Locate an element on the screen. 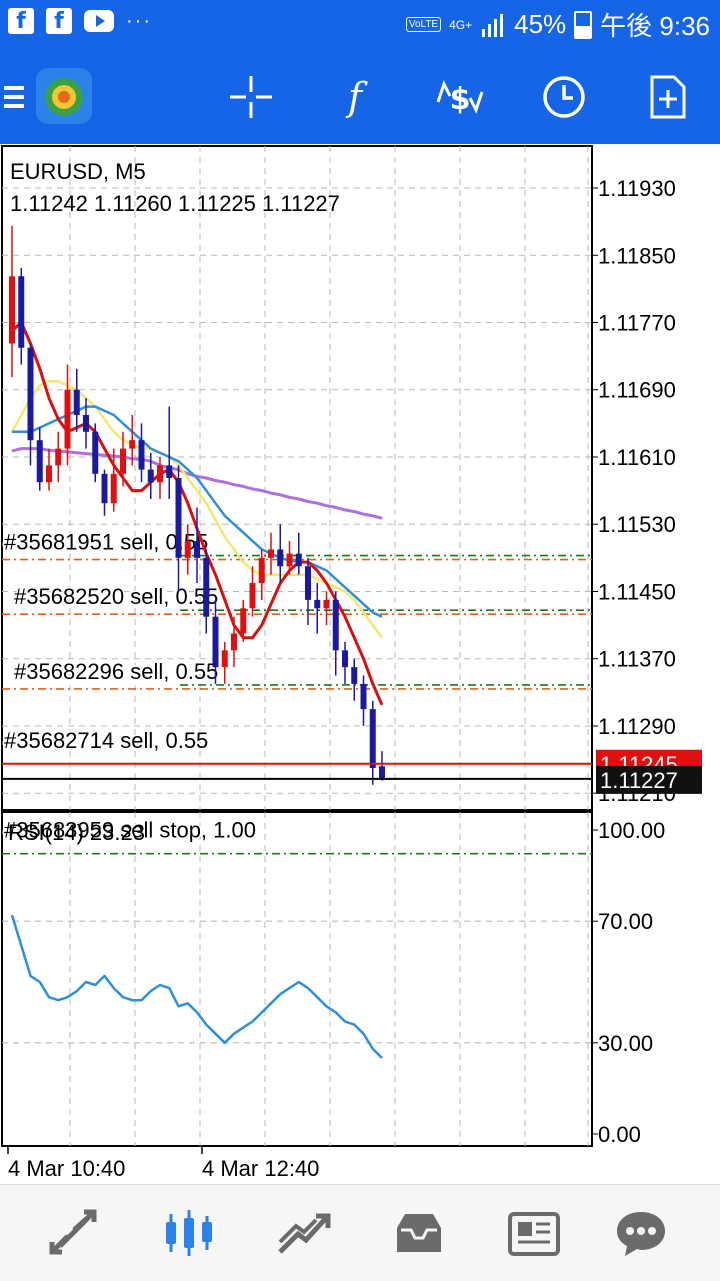  rsi-label: RSI(14) 23.23 is located at coordinates (76, 832).